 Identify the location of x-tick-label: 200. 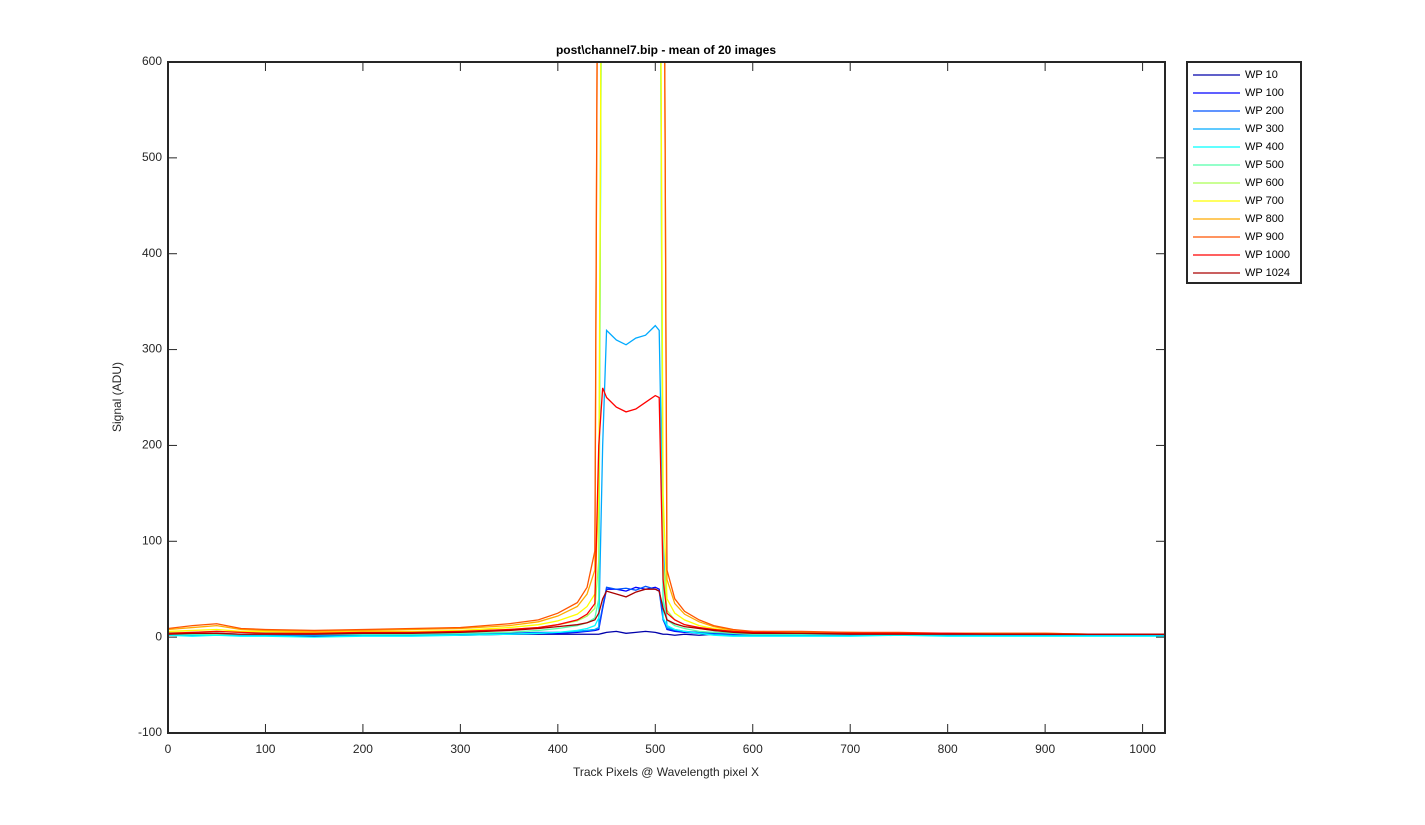
(363, 749).